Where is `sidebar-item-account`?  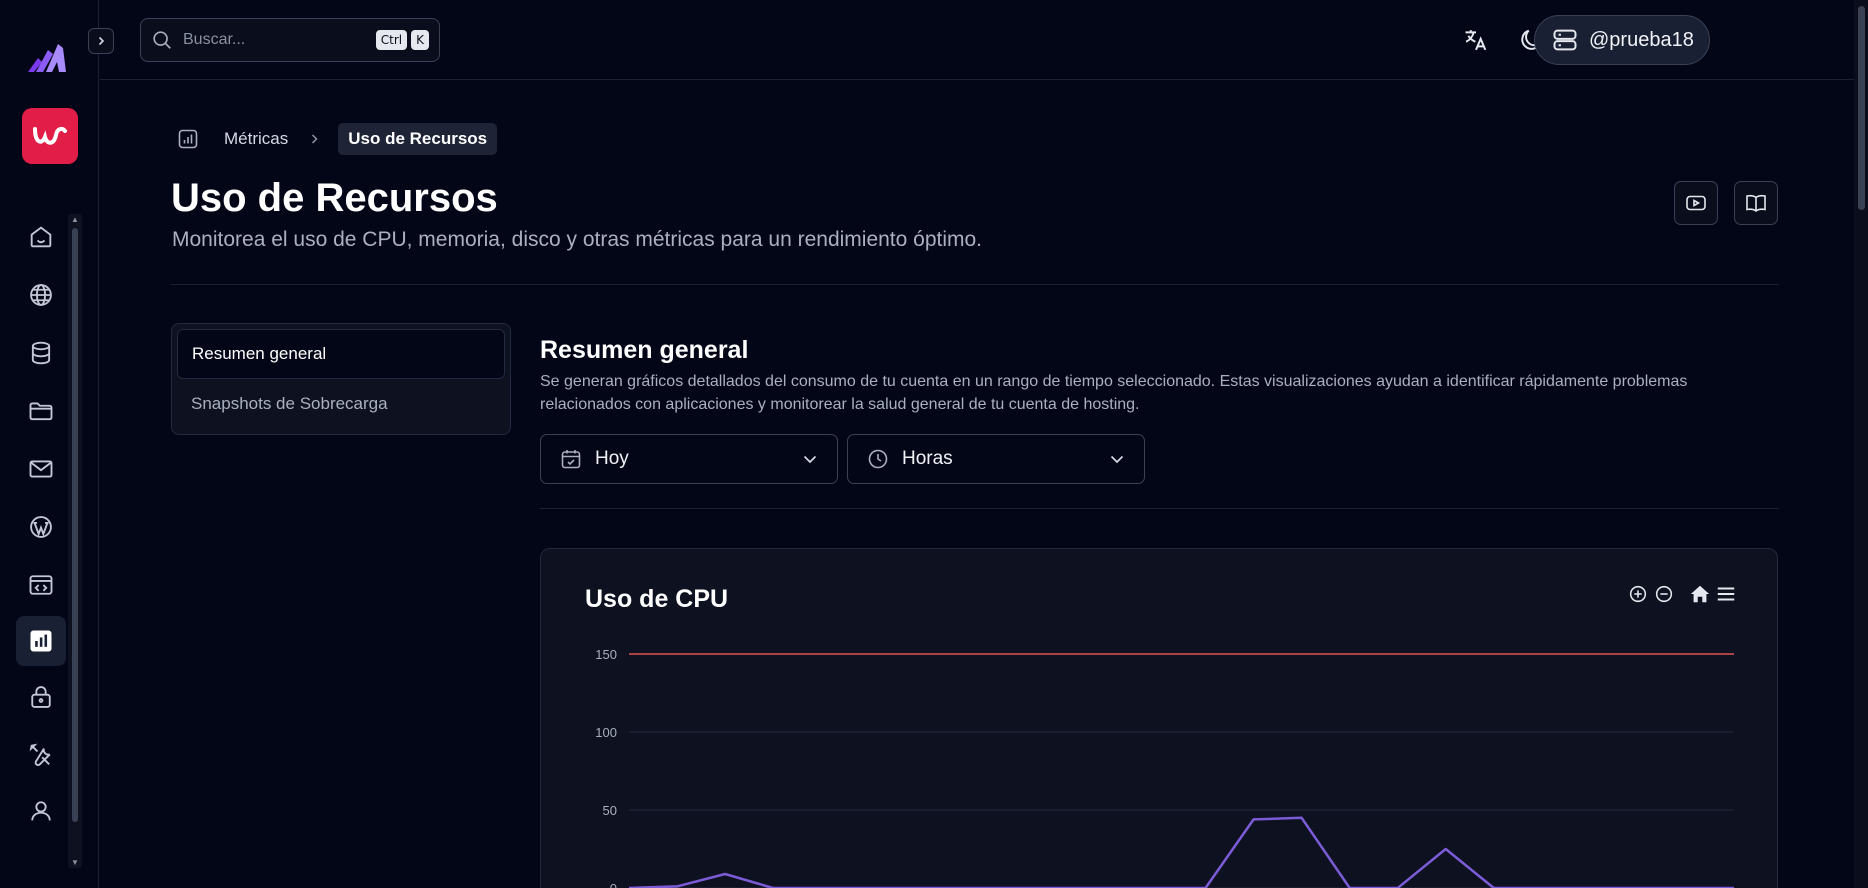 sidebar-item-account is located at coordinates (41, 811).